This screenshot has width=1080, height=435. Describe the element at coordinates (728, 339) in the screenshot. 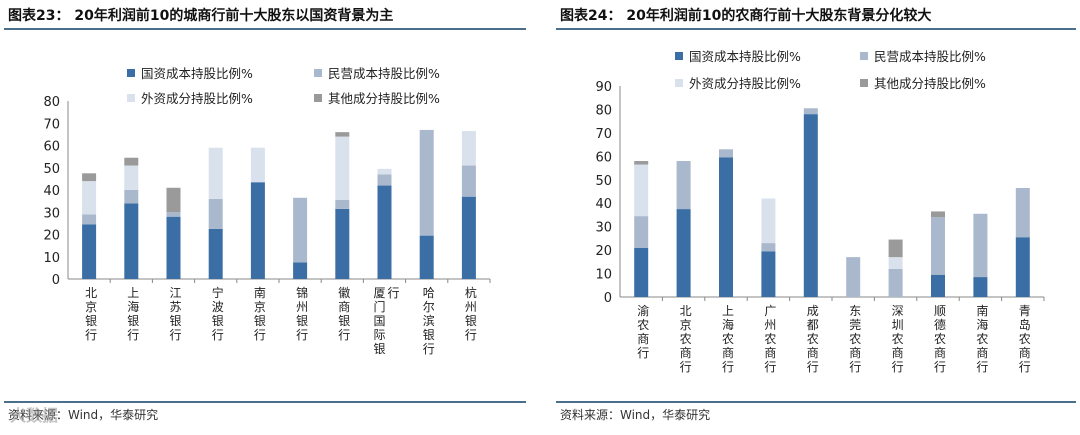

I see `x-tick-label: 上海农商行` at that location.